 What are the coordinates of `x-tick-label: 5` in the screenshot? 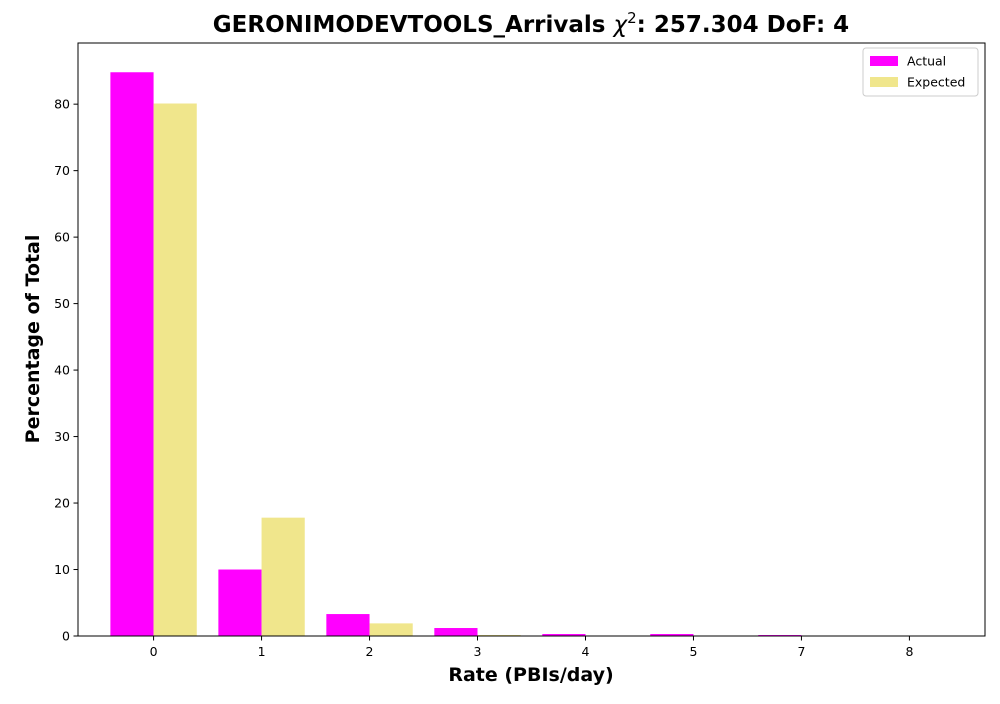 It's located at (693, 651).